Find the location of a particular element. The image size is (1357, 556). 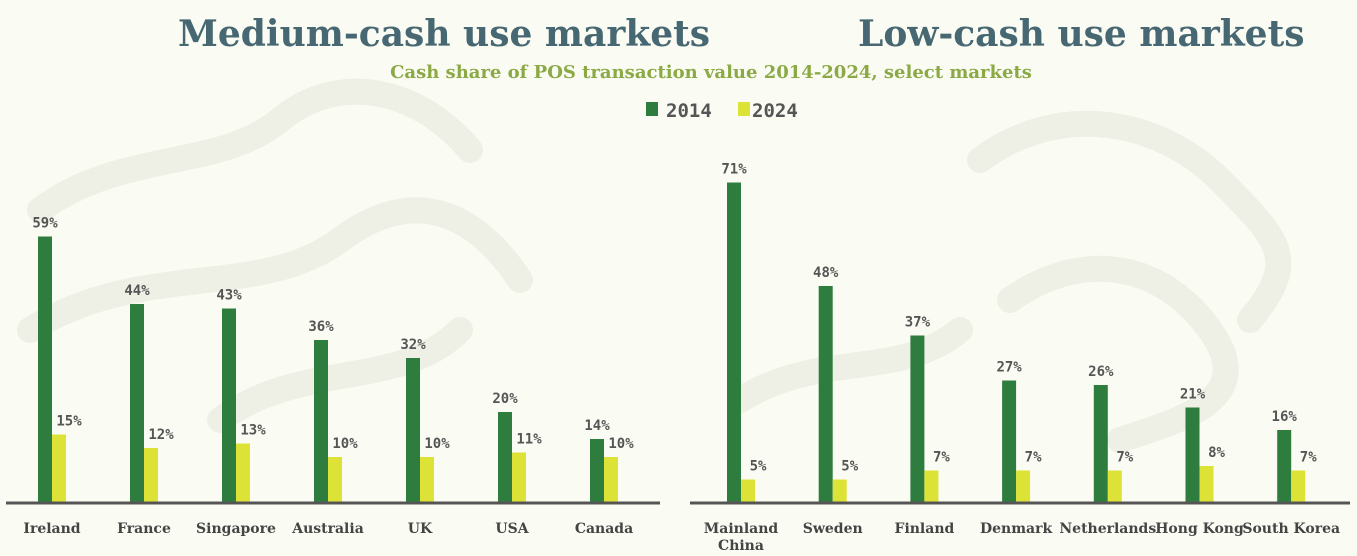

data-label-2024-south-korea: 7% is located at coordinates (1308, 458).